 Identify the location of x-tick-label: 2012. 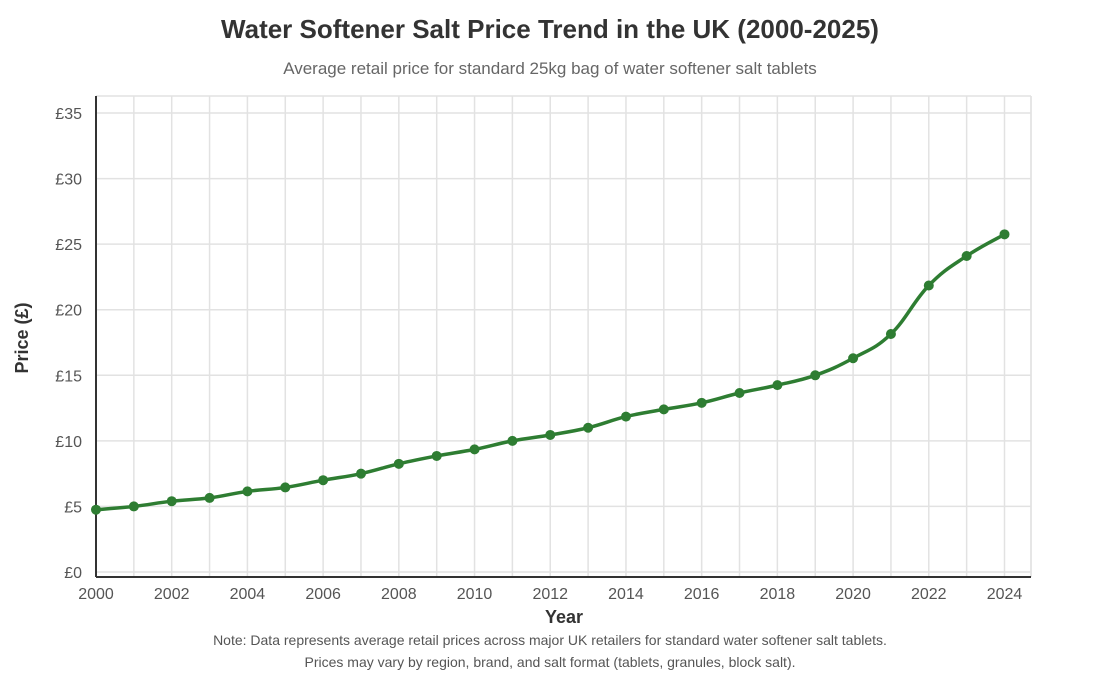
(550, 594).